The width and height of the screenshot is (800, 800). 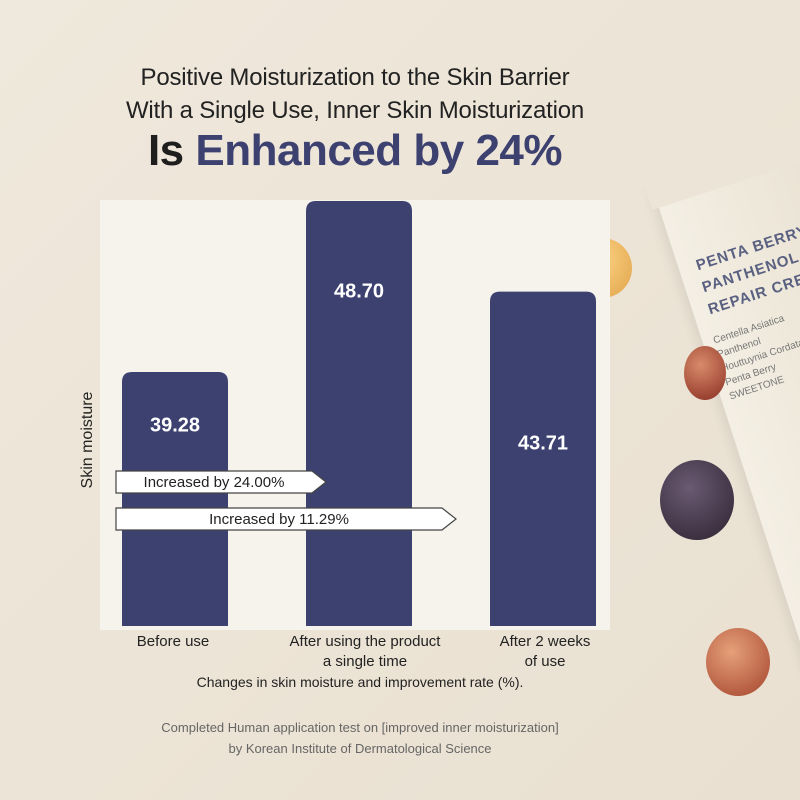 What do you see at coordinates (359, 291) in the screenshot?
I see `value-label: 48.70` at bounding box center [359, 291].